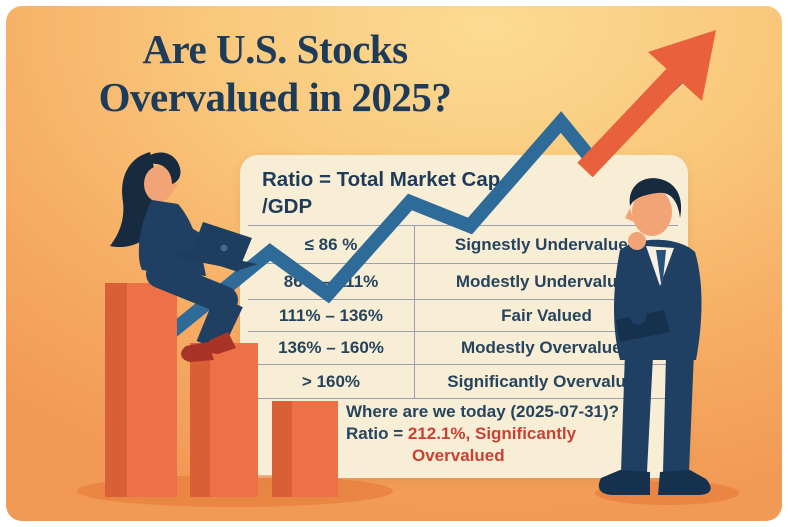  I want to click on today-ratio-line: Ratio = 212.1%, Significantly, so click(513, 434).